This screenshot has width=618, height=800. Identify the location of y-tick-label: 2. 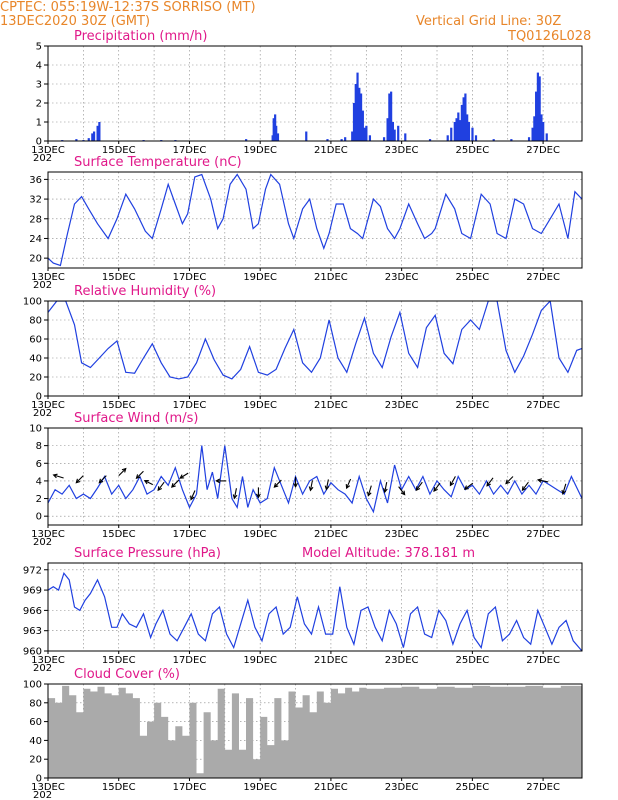
(39, 104).